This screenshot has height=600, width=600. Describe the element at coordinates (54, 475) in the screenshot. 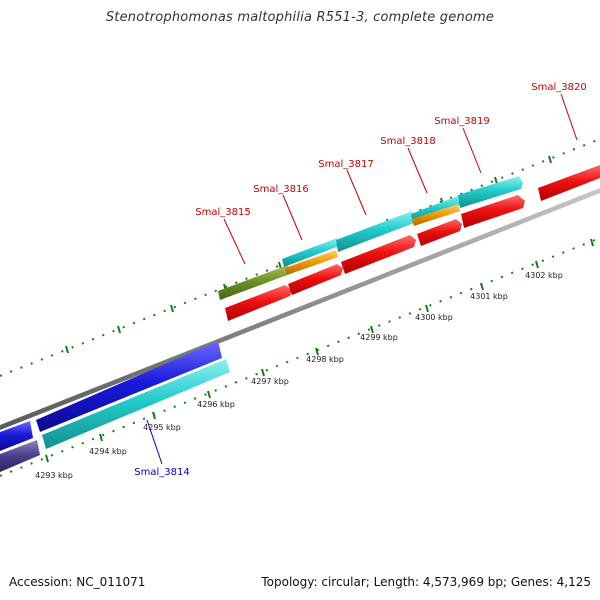

I see `kbp-label-4293: 4293 kbp` at that location.